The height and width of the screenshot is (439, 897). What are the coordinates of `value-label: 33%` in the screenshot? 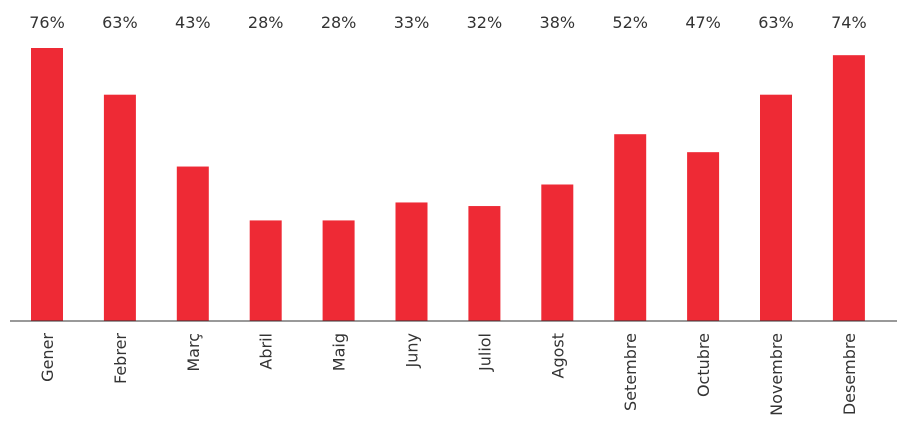 It's located at (412, 22).